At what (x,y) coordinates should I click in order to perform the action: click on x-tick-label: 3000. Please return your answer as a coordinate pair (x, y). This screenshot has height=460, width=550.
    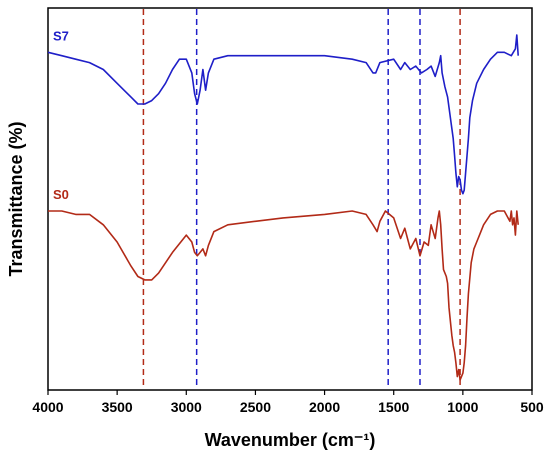
    Looking at the image, I should click on (186, 407).